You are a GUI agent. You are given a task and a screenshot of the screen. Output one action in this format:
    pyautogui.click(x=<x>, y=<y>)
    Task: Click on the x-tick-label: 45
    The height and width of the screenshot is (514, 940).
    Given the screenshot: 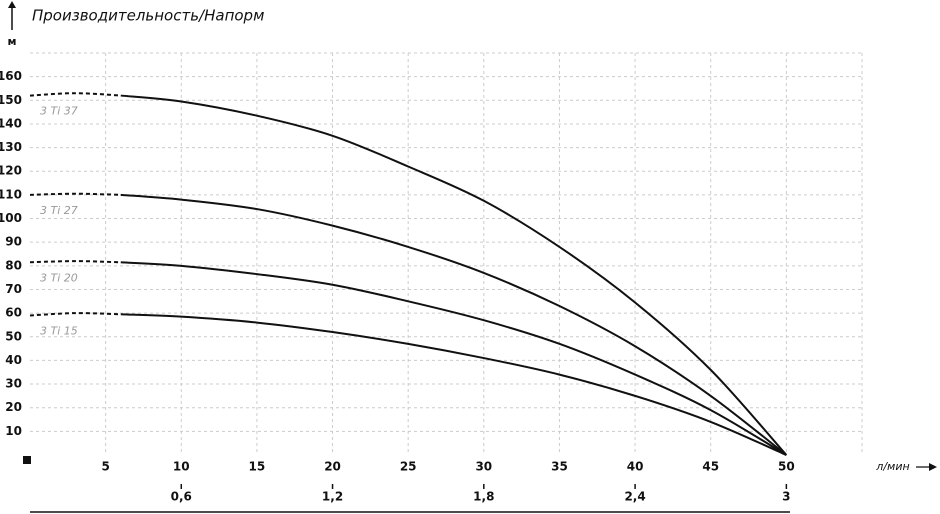 What is the action you would take?
    pyautogui.click(x=710, y=467)
    